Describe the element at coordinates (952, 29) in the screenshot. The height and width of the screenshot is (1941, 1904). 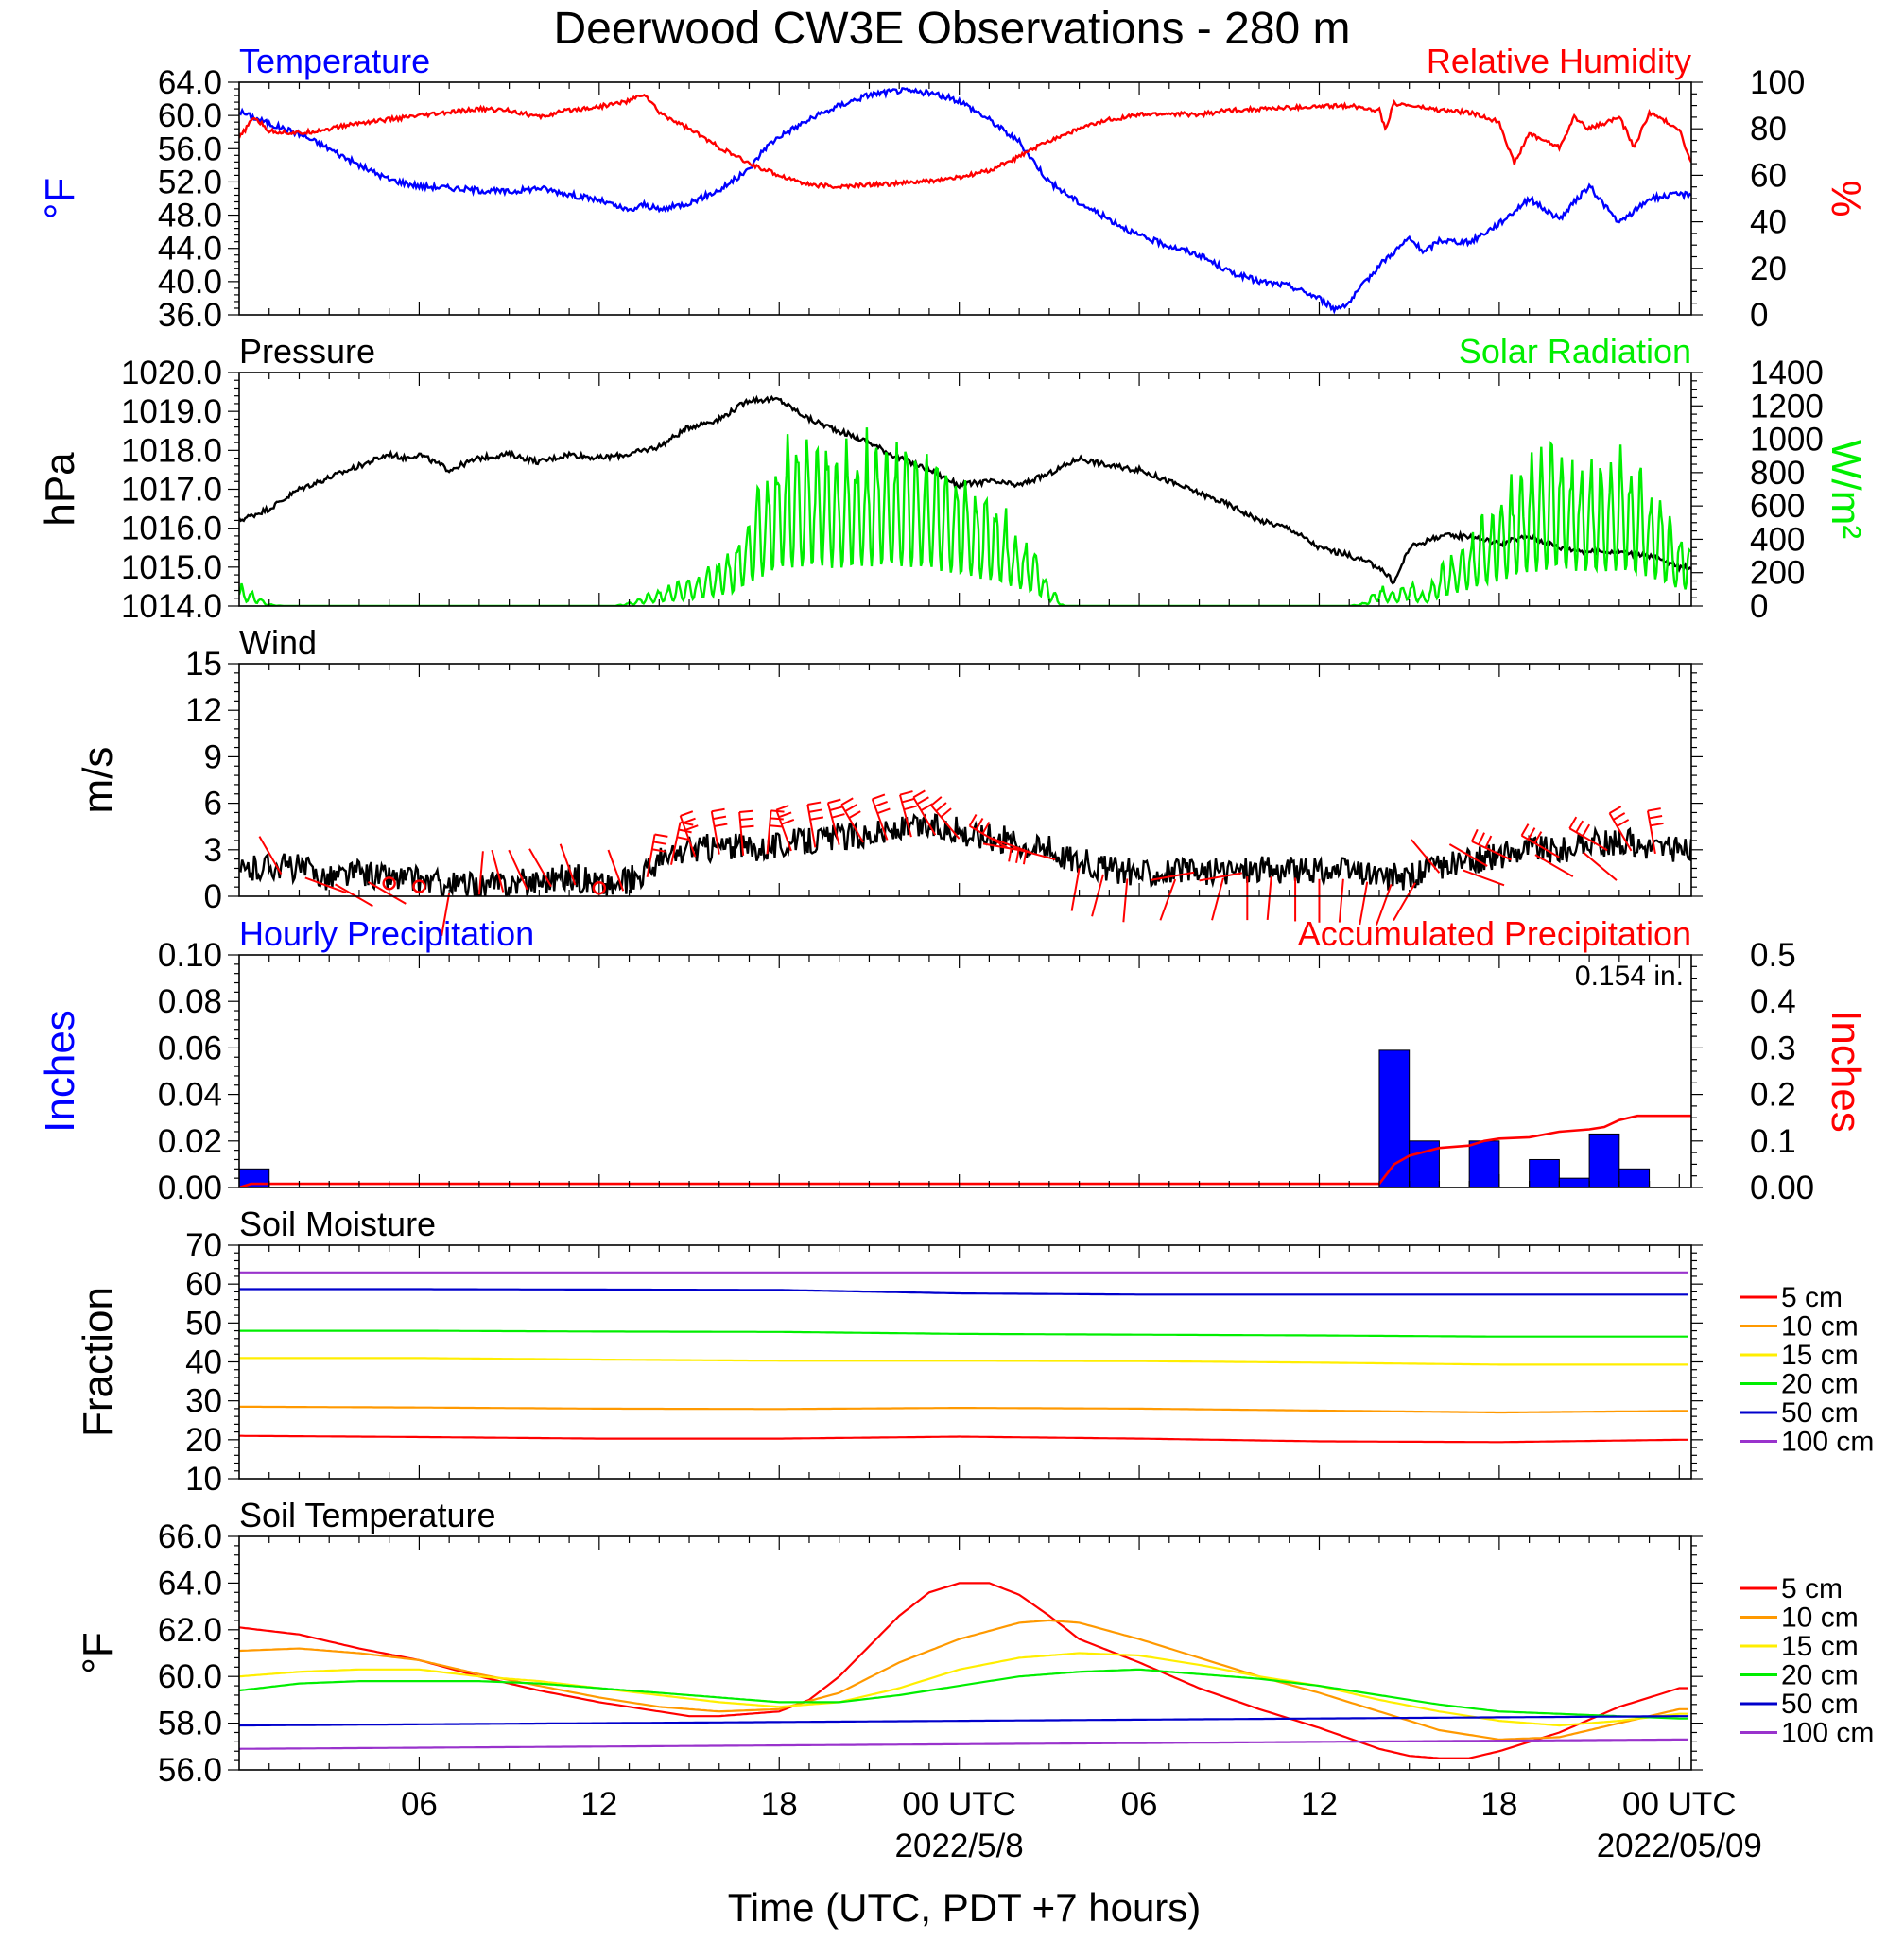
I see `figure-title: Deerwood CW3E Observations - 280 m` at that location.